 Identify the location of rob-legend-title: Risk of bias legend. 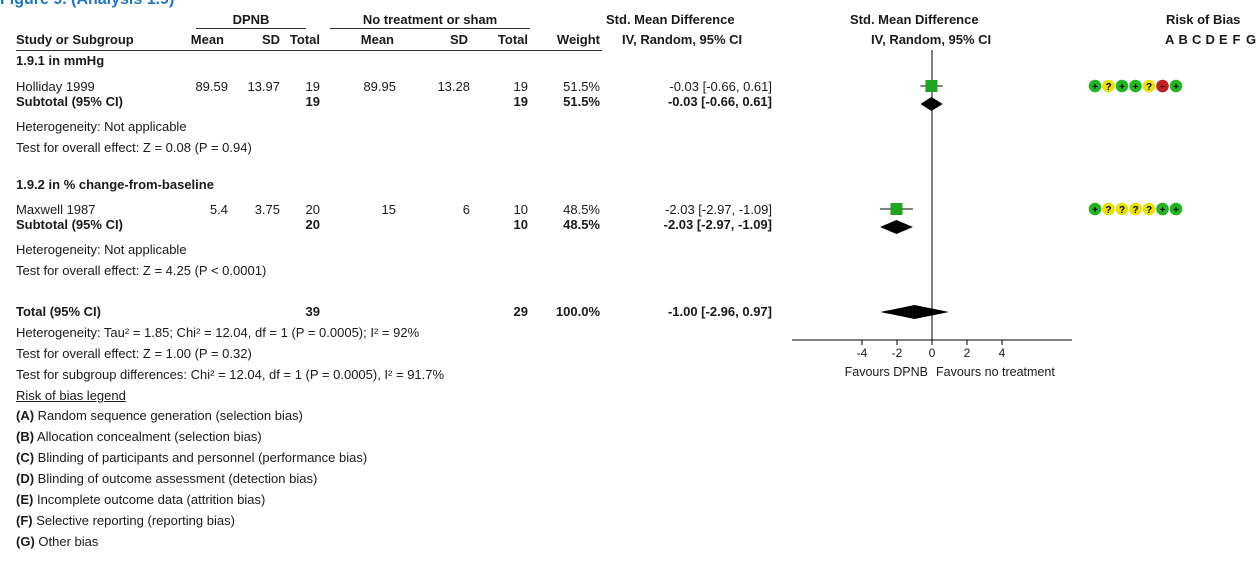
(71, 395).